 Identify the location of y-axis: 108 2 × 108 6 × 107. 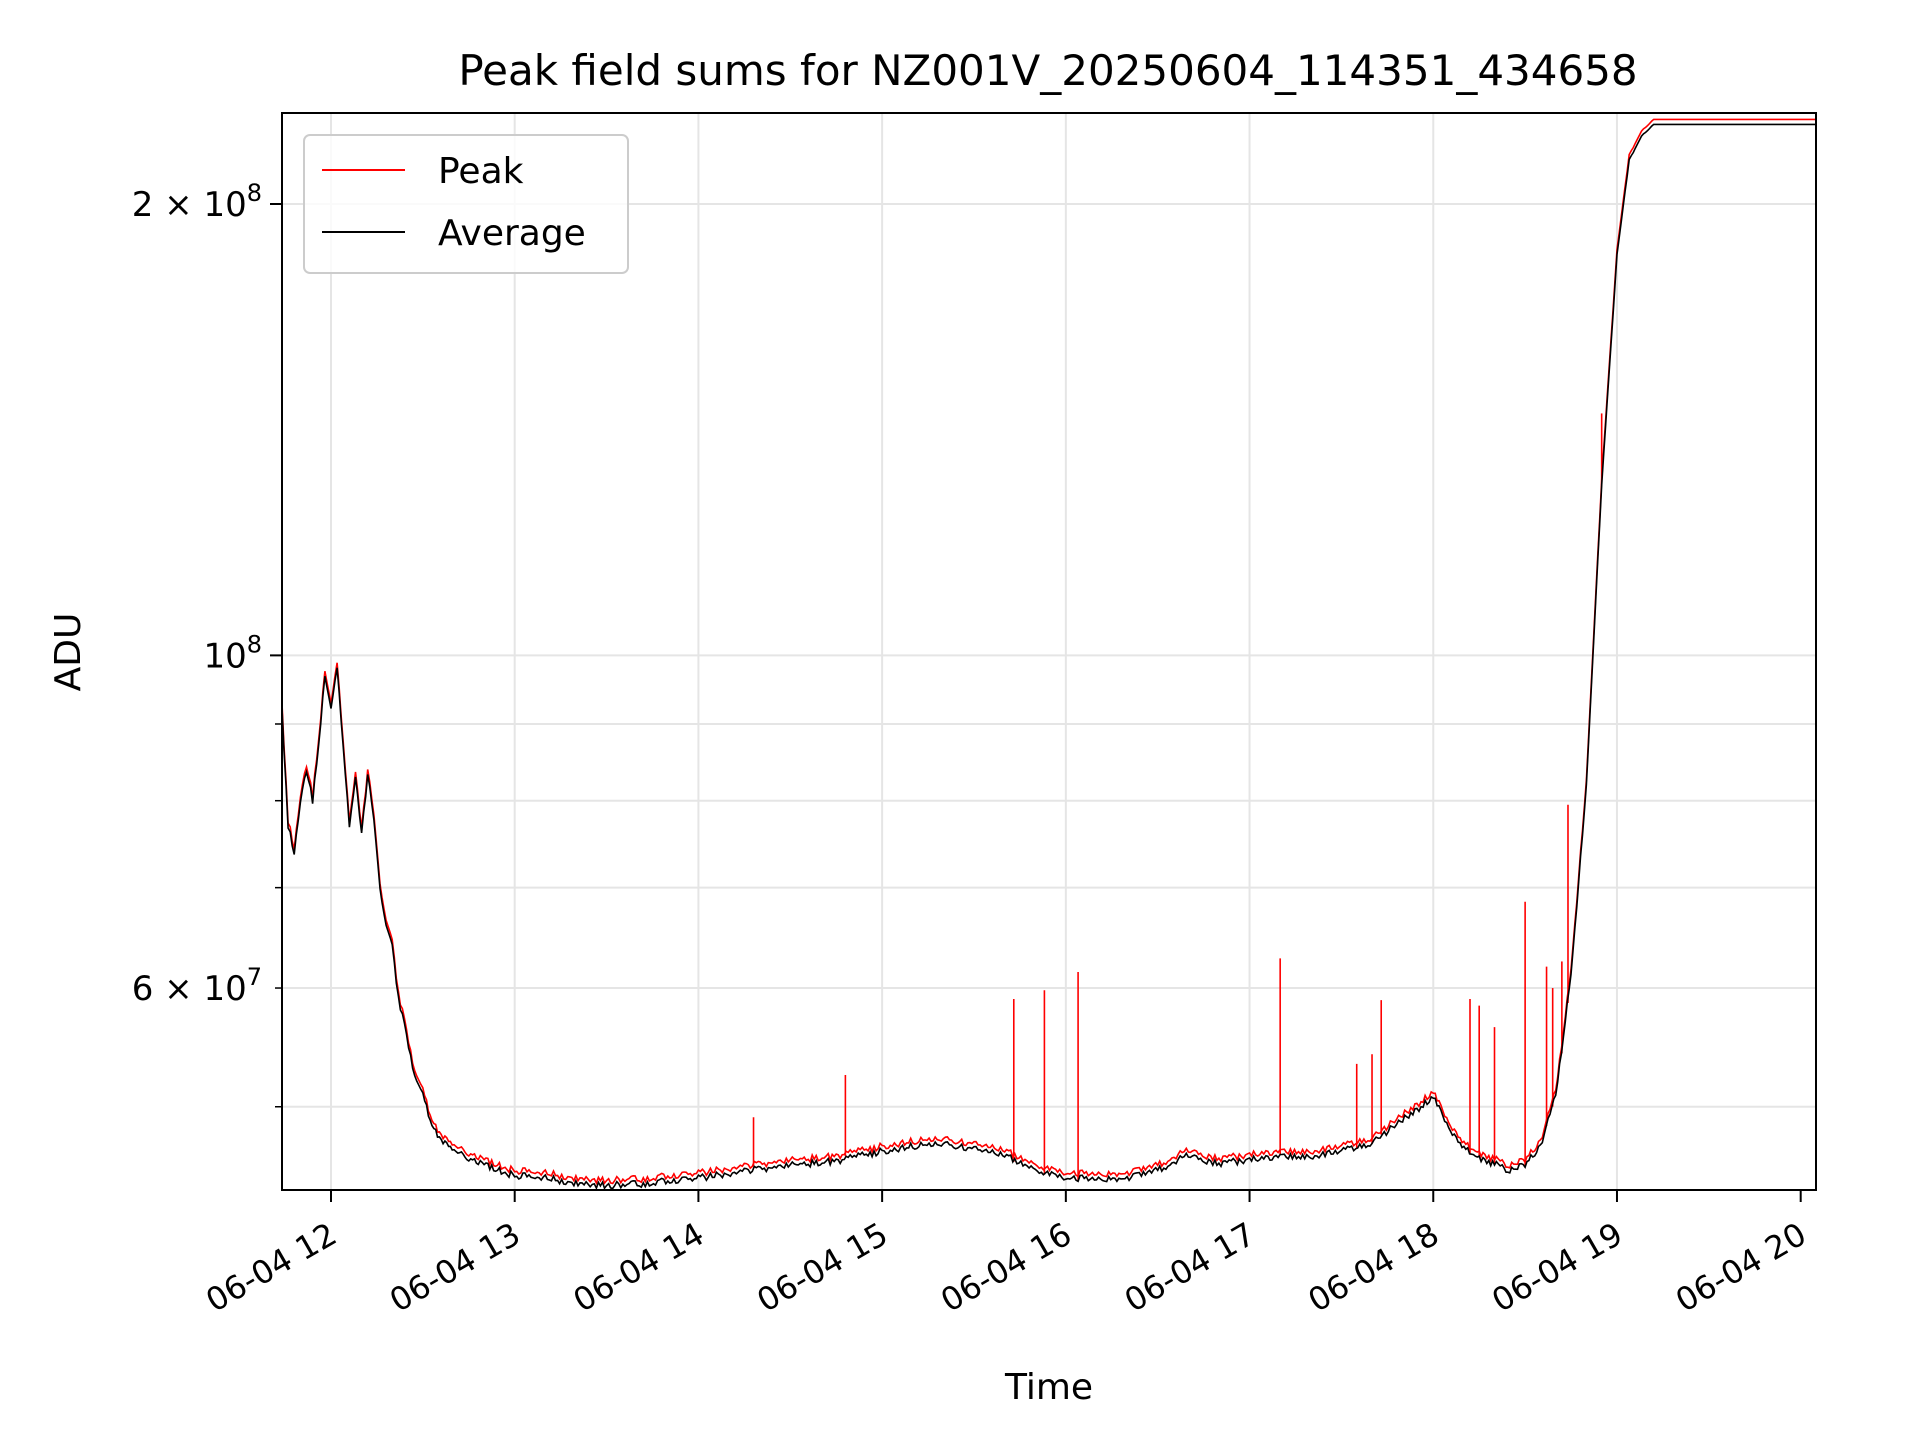
(207, 643).